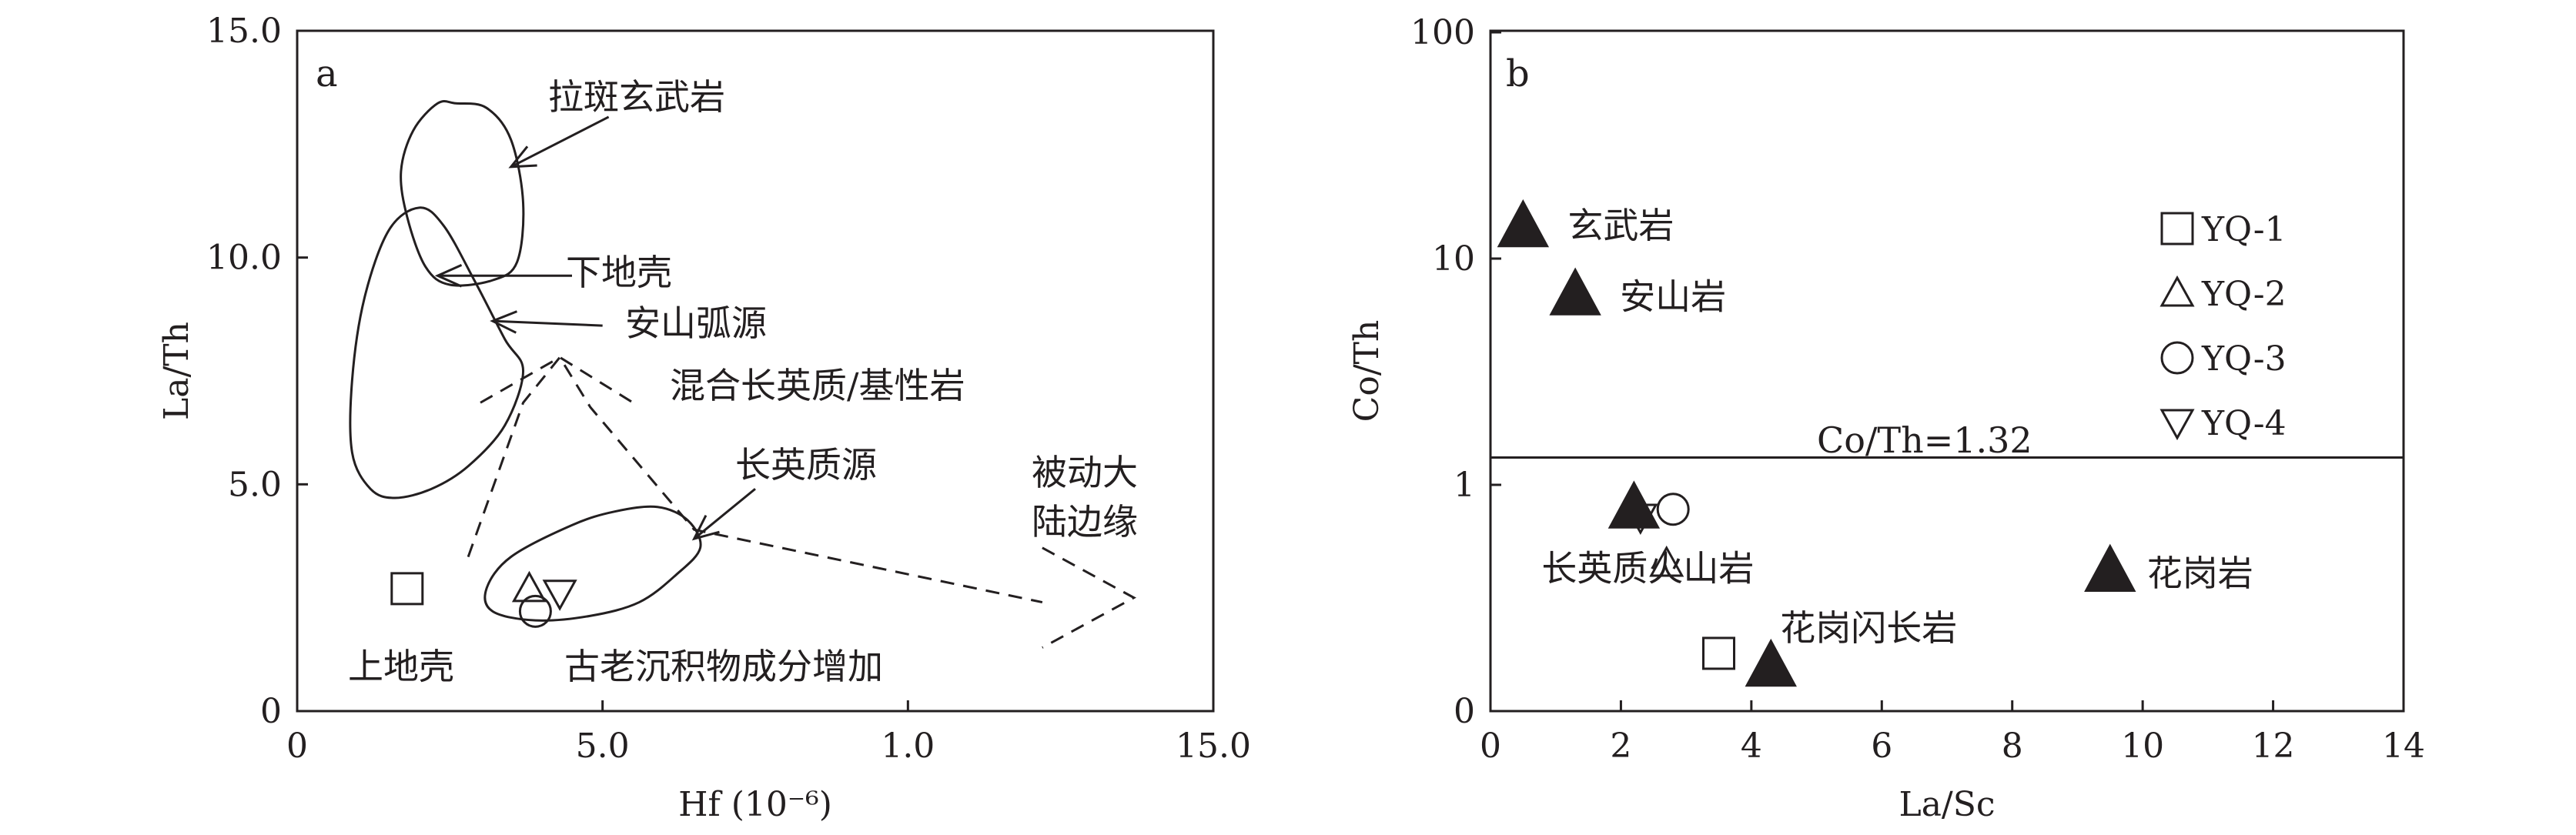 This screenshot has height=835, width=2576. I want to click on label-tholeiitic-basalt: 拉斑玄武岩, so click(637, 97).